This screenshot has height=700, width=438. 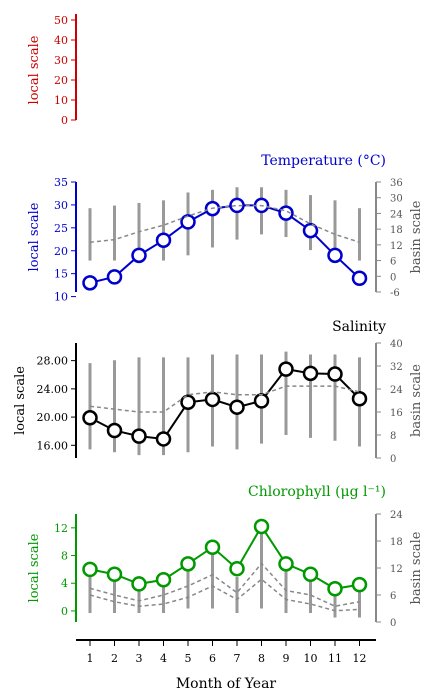 What do you see at coordinates (311, 658) in the screenshot?
I see `x-tick-label: 10` at bounding box center [311, 658].